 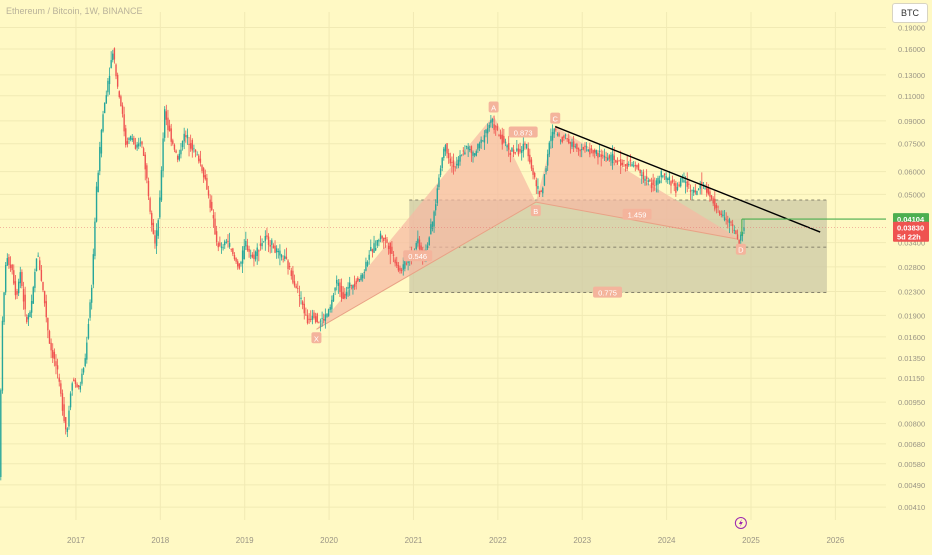 I want to click on x-tick-label: 2023, so click(x=582, y=540).